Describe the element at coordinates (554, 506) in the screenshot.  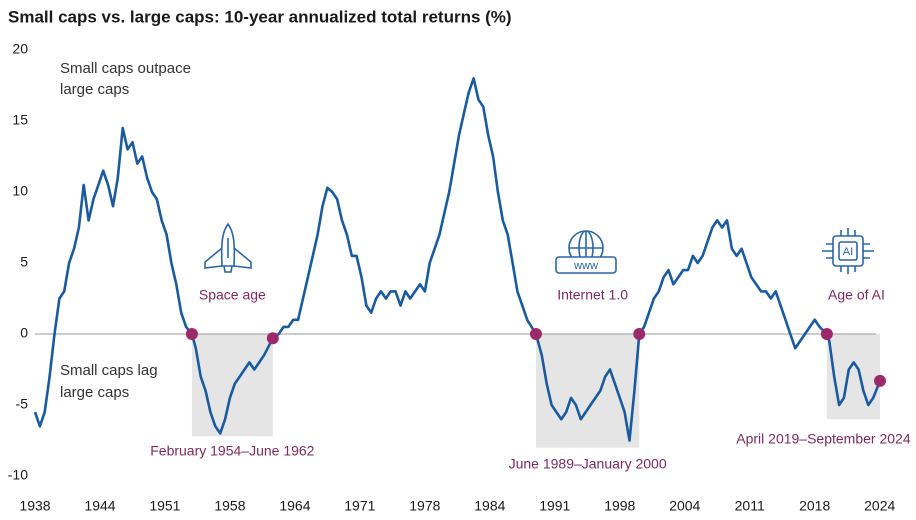
I see `x-tick-label: 1991` at that location.